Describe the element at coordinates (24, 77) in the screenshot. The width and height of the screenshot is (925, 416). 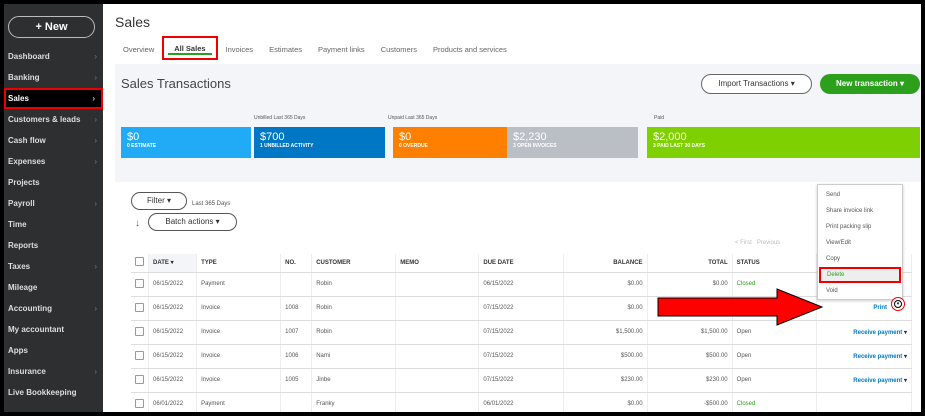
I see `sidebar-item-label: Banking` at that location.